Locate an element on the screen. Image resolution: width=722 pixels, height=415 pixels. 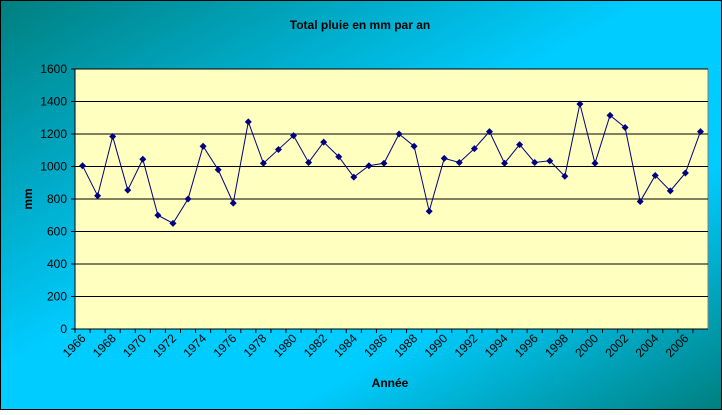
y-tick-label: 1600 is located at coordinates (53, 69).